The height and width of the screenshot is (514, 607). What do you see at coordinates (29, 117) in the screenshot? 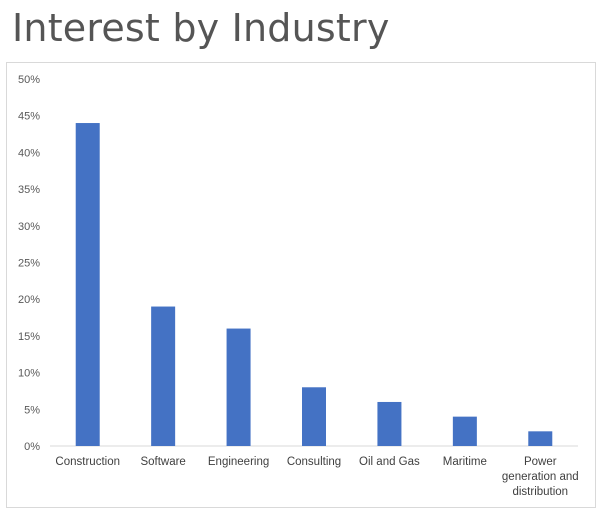
I see `y-tick-label: 45%` at bounding box center [29, 117].